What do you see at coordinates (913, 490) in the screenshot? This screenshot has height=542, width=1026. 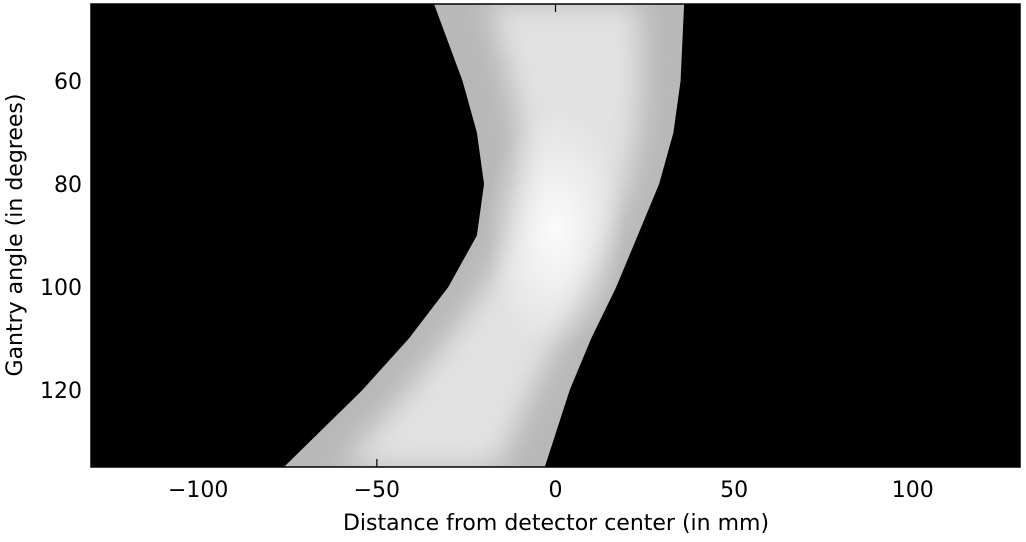 I see `x-tick-label: 100` at bounding box center [913, 490].